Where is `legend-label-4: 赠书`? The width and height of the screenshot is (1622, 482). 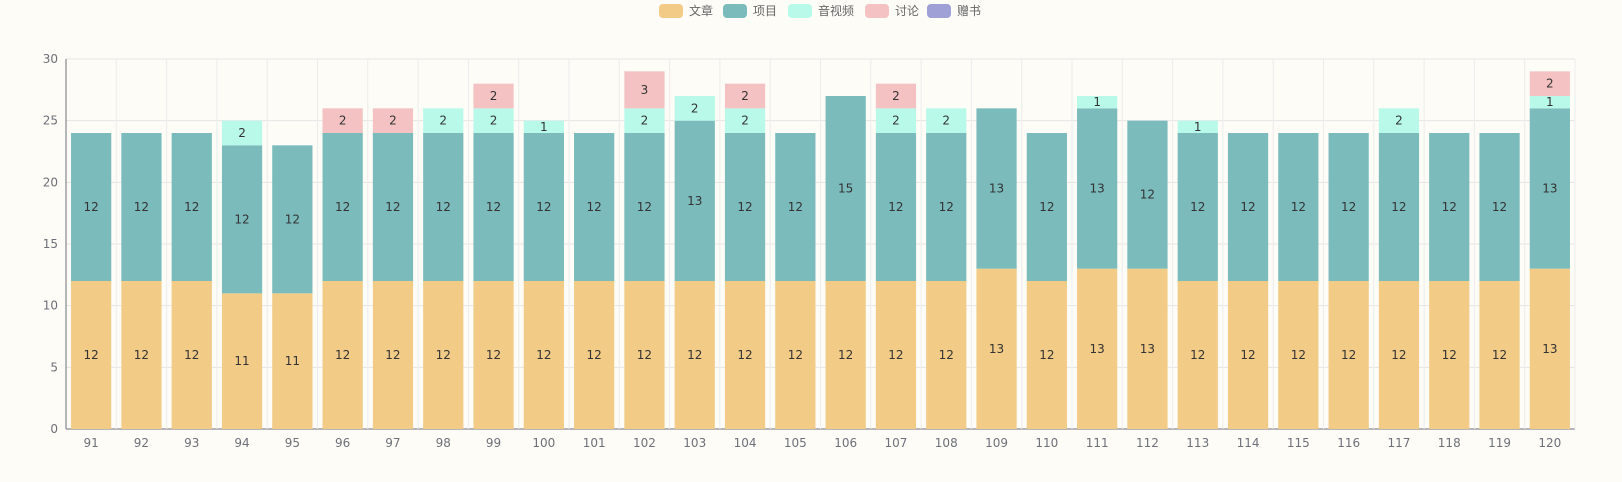 legend-label-4: 赠书 is located at coordinates (969, 11).